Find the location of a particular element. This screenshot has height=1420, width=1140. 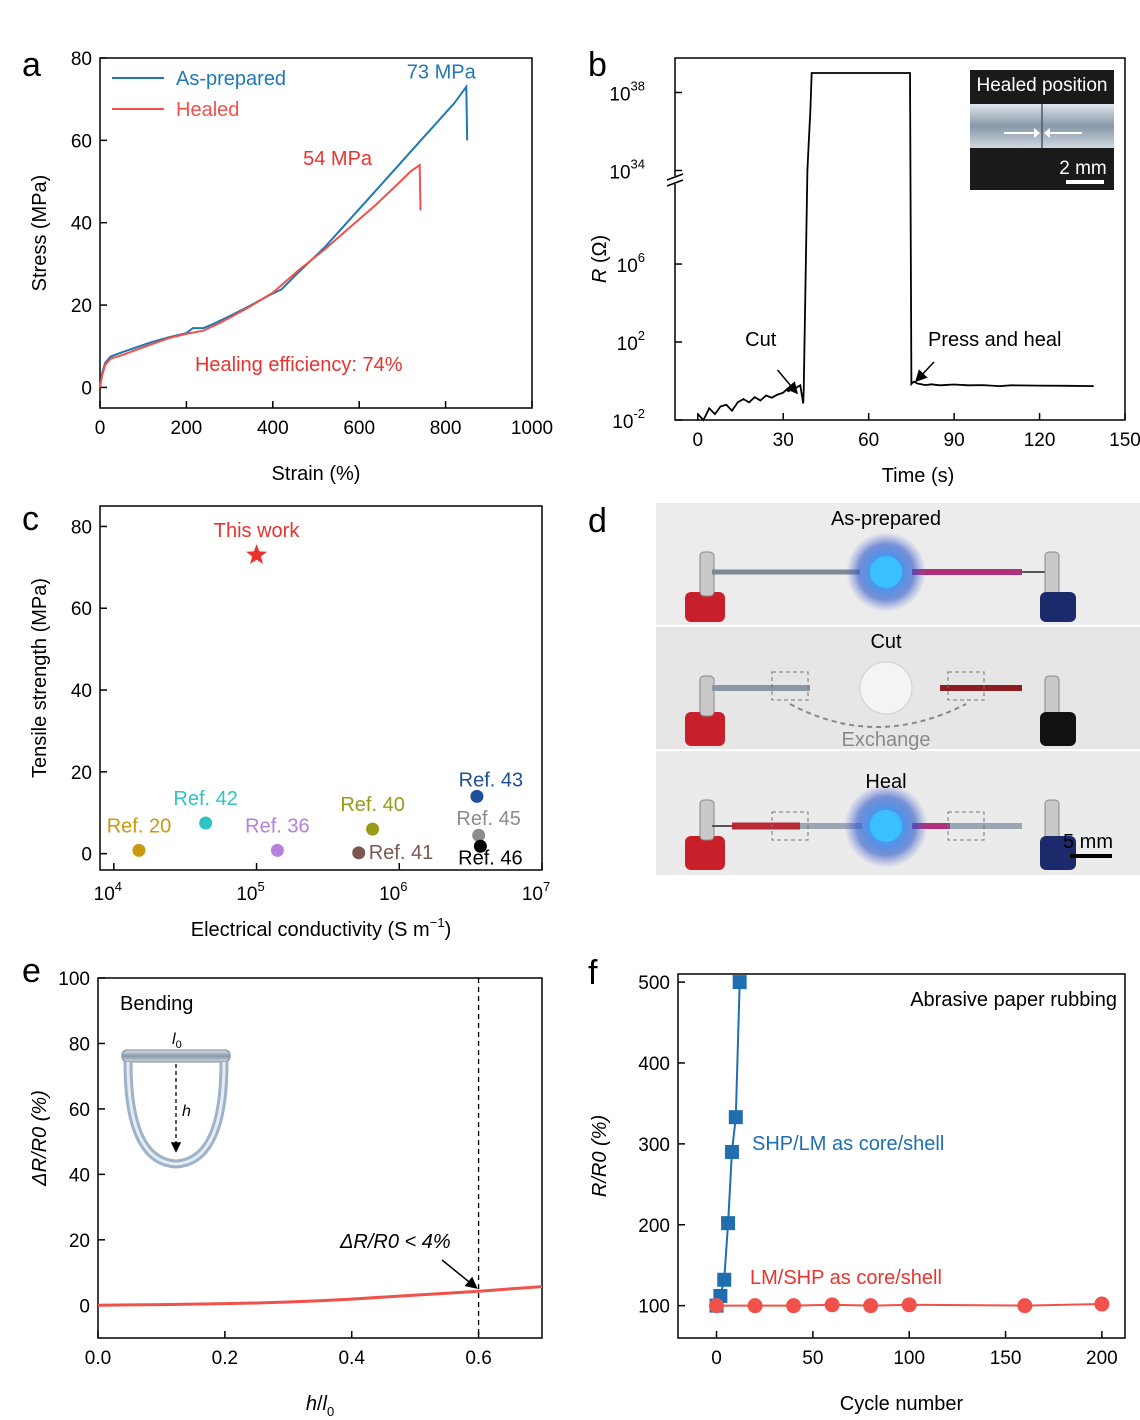

chart-e-x-tick-label: 0.4 is located at coordinates (352, 1358).